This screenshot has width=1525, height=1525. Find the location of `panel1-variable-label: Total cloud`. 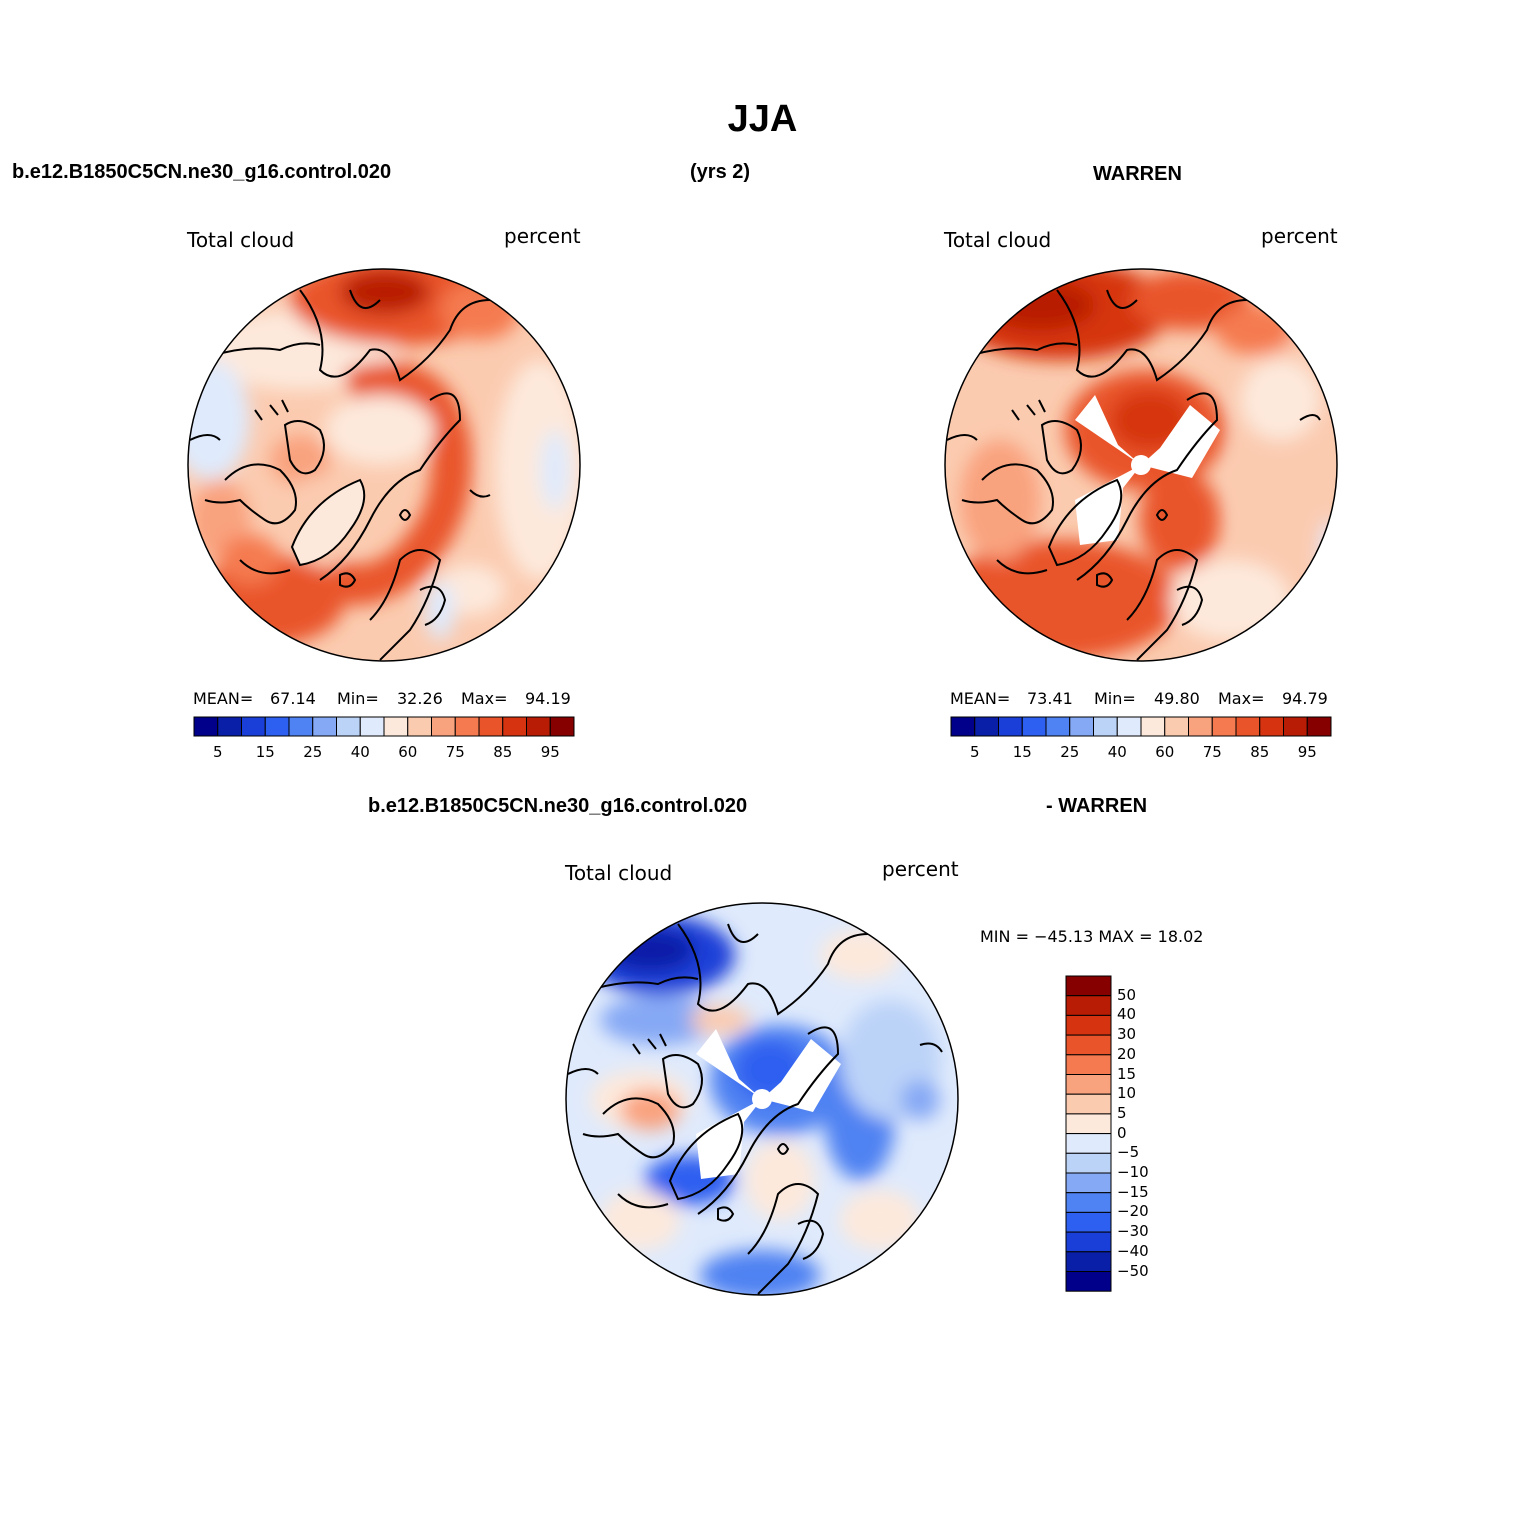

panel1-variable-label: Total cloud is located at coordinates (241, 240).